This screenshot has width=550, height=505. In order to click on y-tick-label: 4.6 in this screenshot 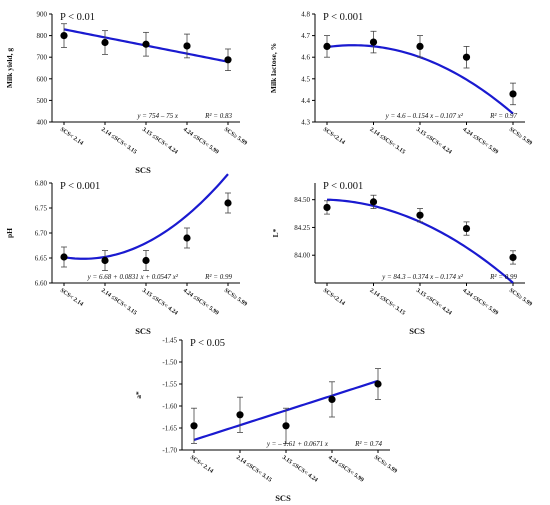, I will do `click(305, 58)`.